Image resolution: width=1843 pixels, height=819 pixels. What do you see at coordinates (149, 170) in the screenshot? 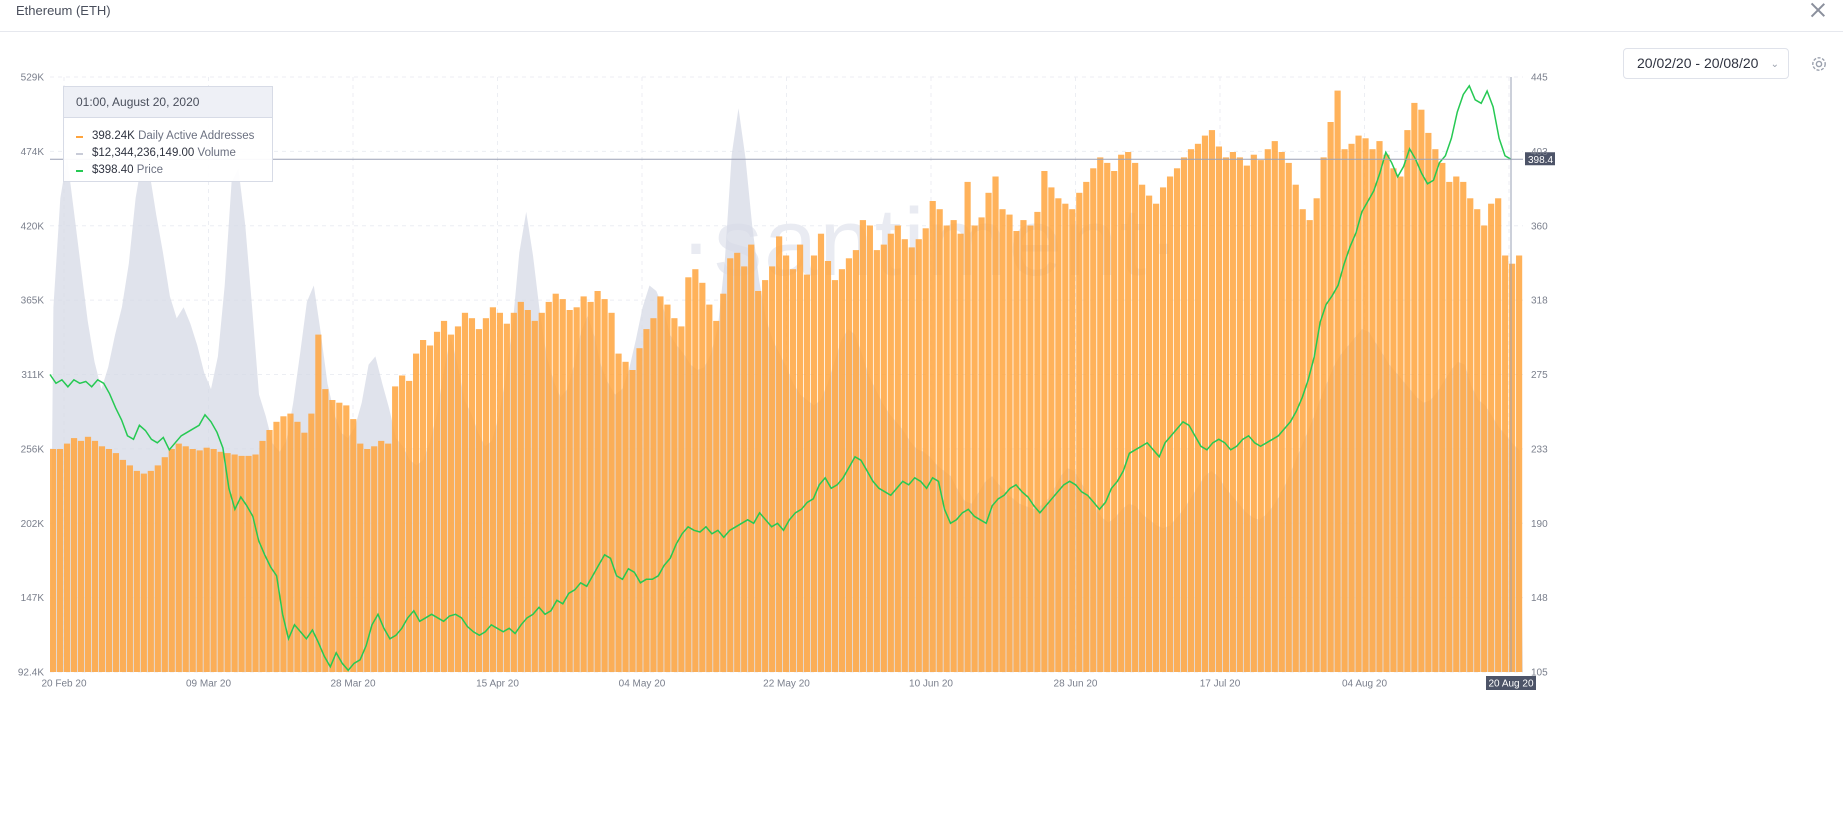
I see `tooltip-series-name: Price` at bounding box center [149, 170].